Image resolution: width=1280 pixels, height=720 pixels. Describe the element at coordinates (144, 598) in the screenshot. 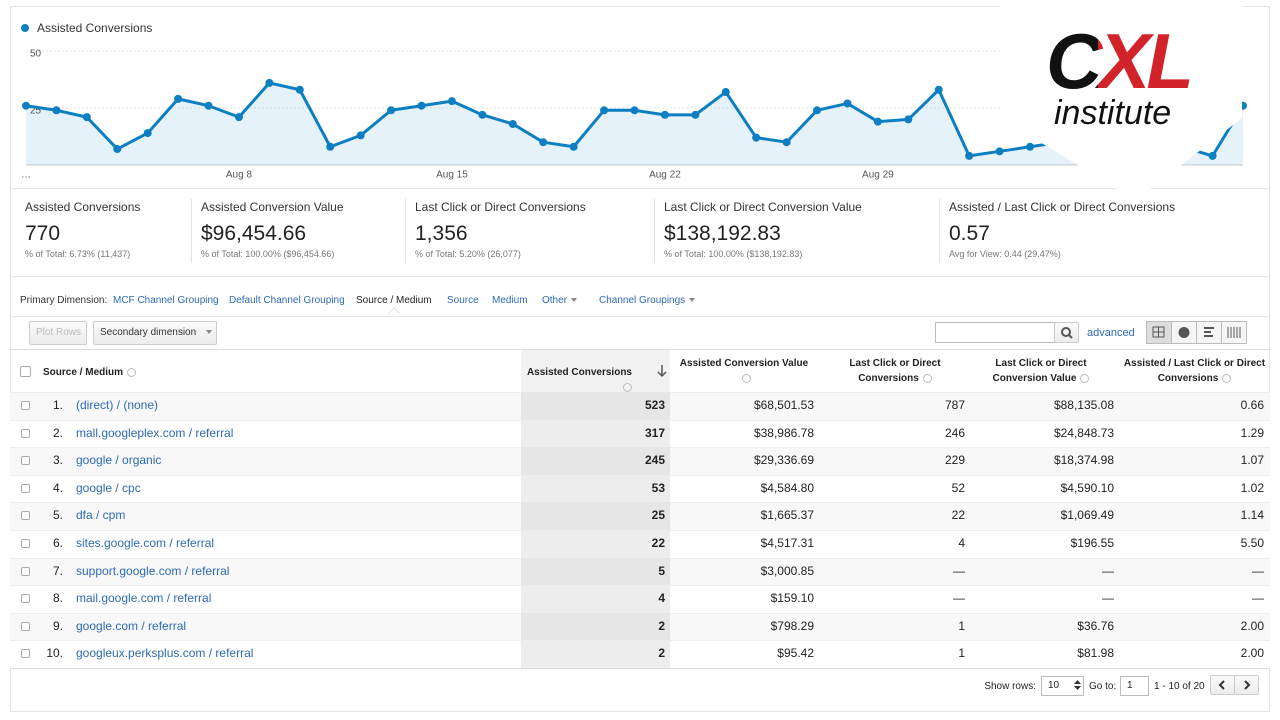

I see `source-medium-link: mail.google.com / referral` at that location.